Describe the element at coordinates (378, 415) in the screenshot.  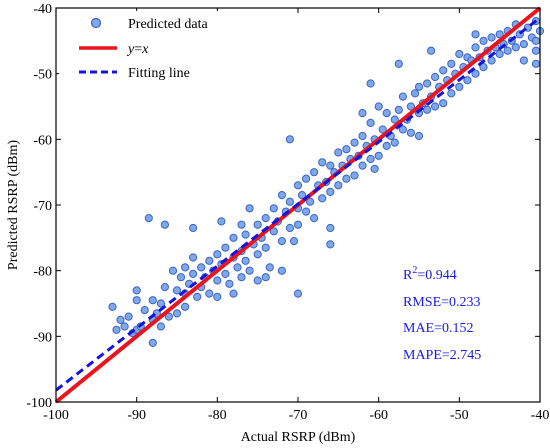
I see `x-tick-label: -60` at that location.